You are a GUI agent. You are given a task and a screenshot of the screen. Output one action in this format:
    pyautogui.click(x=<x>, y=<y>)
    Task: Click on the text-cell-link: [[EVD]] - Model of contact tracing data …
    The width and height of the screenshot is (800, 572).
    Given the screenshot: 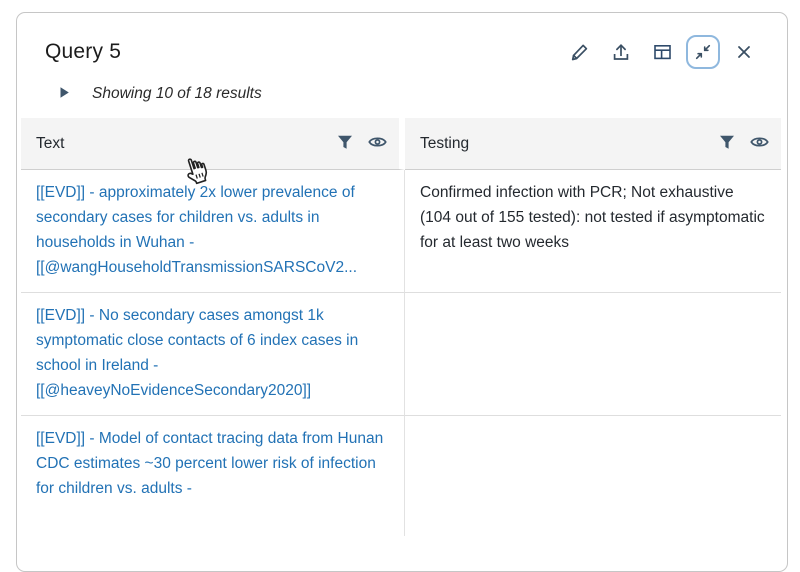 What is the action you would take?
    pyautogui.click(x=213, y=476)
    